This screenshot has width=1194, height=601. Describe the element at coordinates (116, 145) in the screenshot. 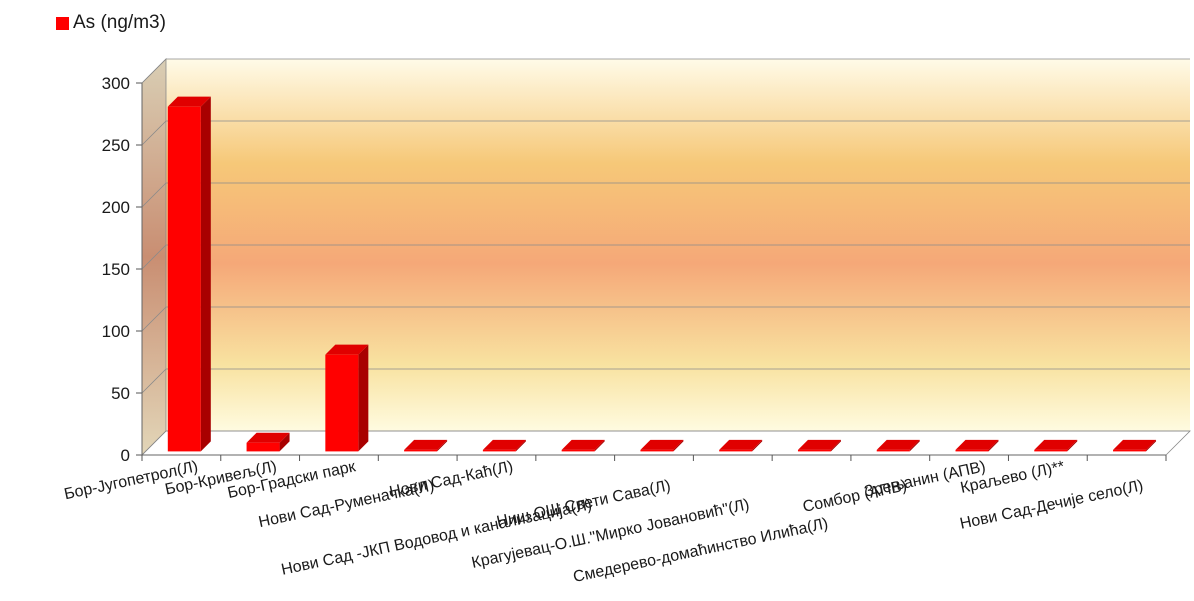

I see `y-tick-label: 250` at that location.